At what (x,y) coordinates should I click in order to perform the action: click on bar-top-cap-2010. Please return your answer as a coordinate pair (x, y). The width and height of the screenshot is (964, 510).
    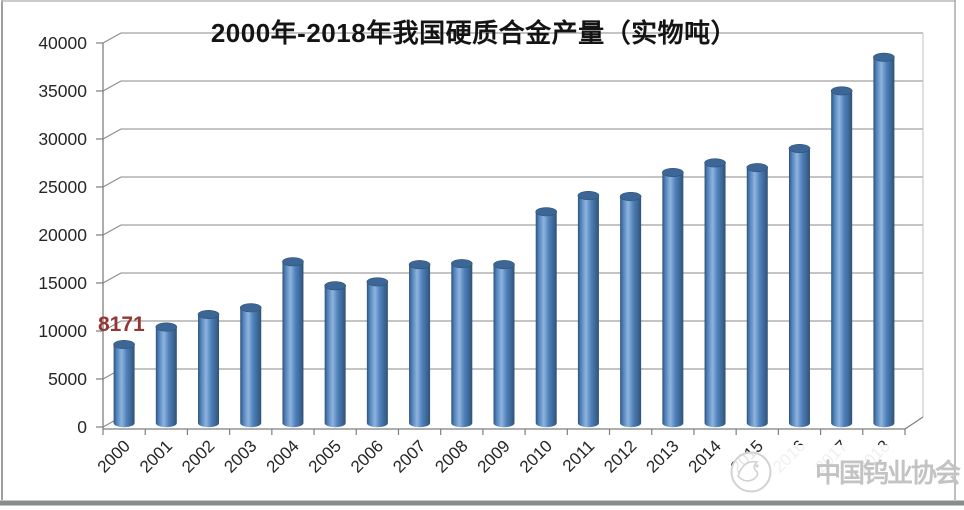
    Looking at the image, I should click on (546, 212).